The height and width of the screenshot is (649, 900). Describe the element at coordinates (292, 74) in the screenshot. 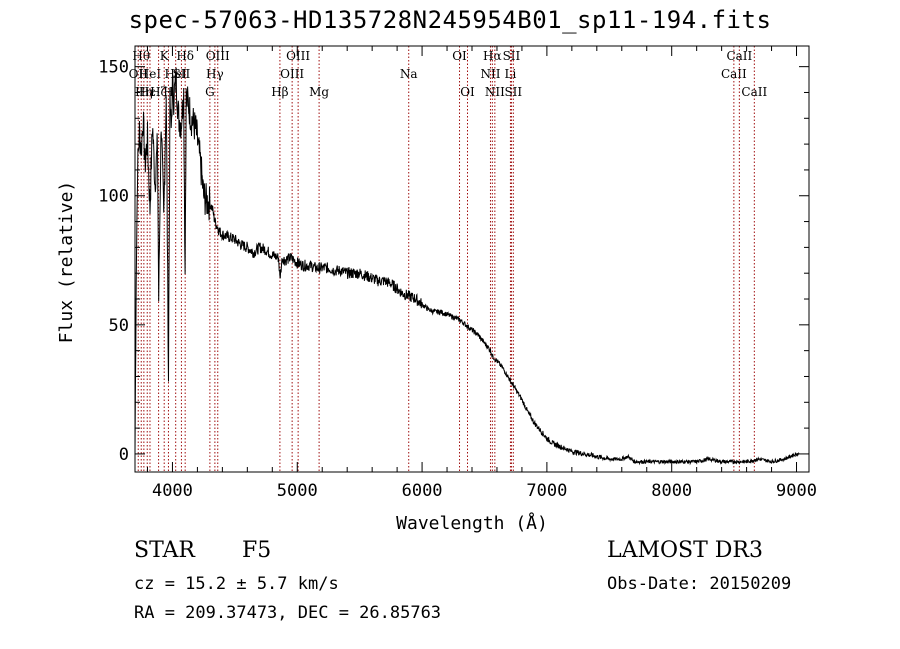

I see `line-label-15: OIII` at that location.